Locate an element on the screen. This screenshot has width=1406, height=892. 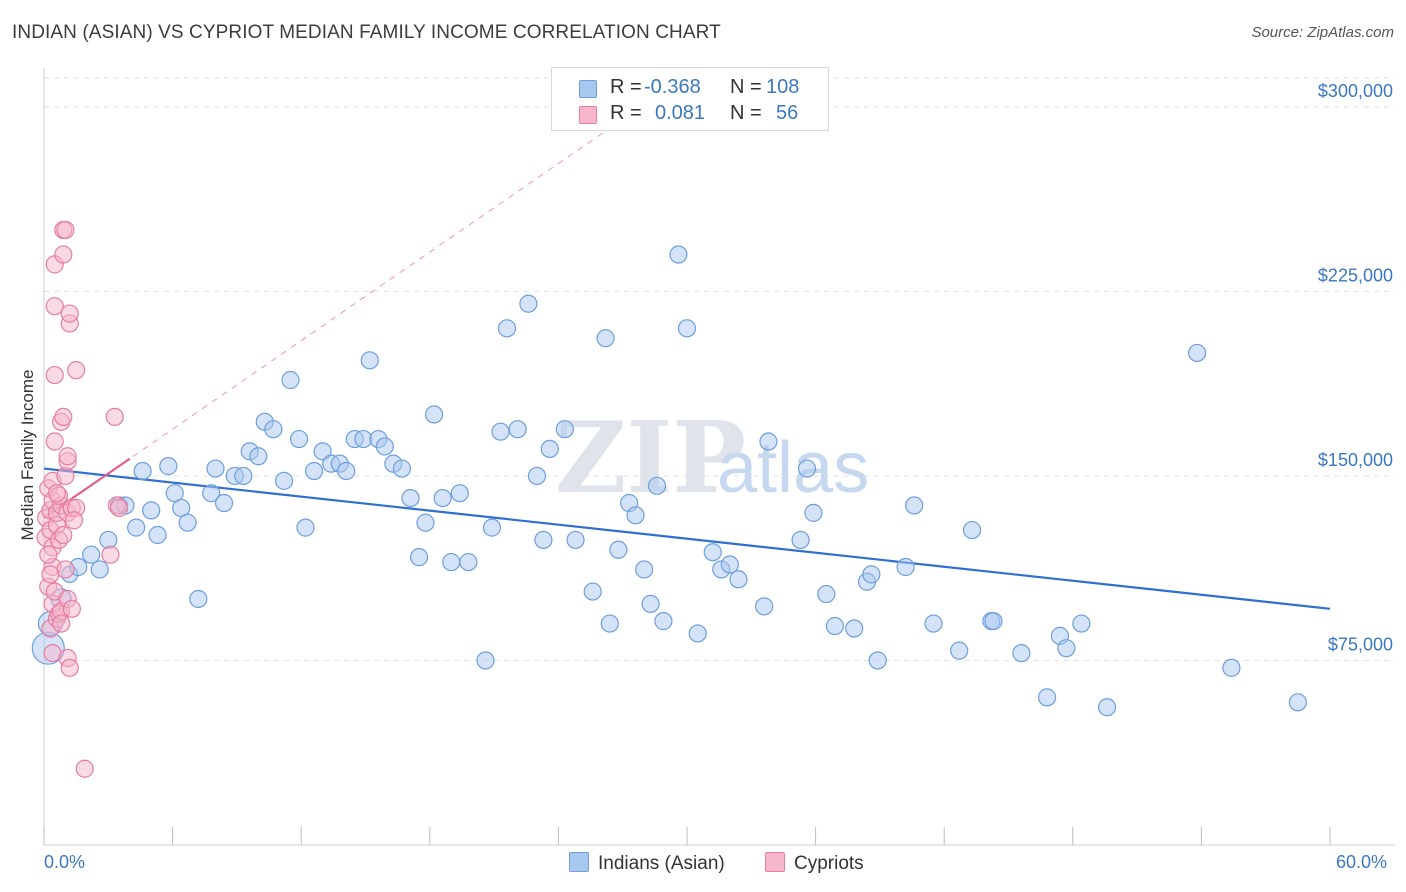
y-axis-label: Median Family Income is located at coordinates (27, 454).